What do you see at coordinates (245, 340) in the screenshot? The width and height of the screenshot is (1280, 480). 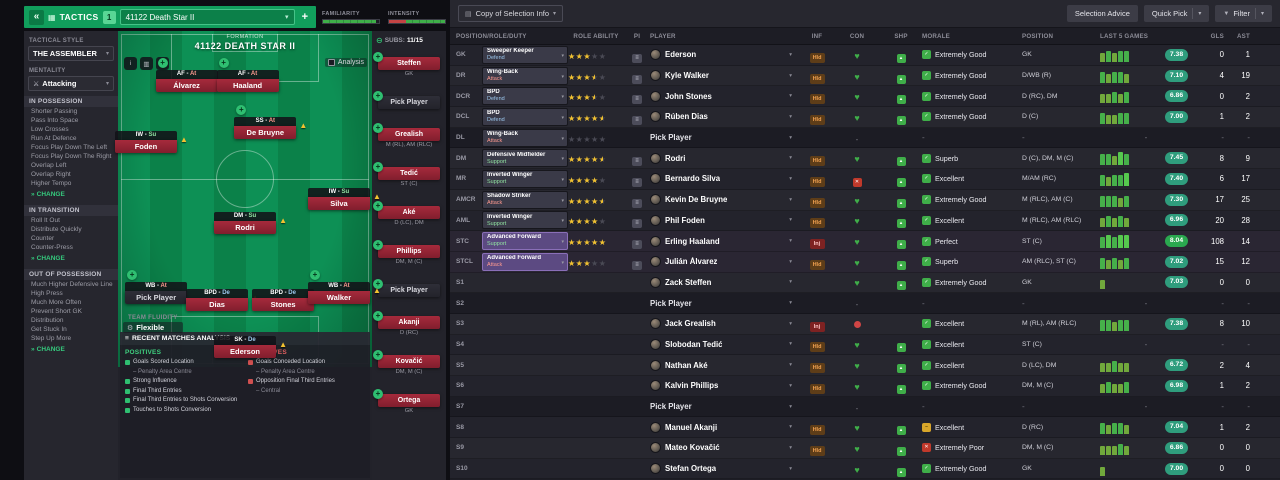 I see `player-role-label: SK - De` at bounding box center [245, 340].